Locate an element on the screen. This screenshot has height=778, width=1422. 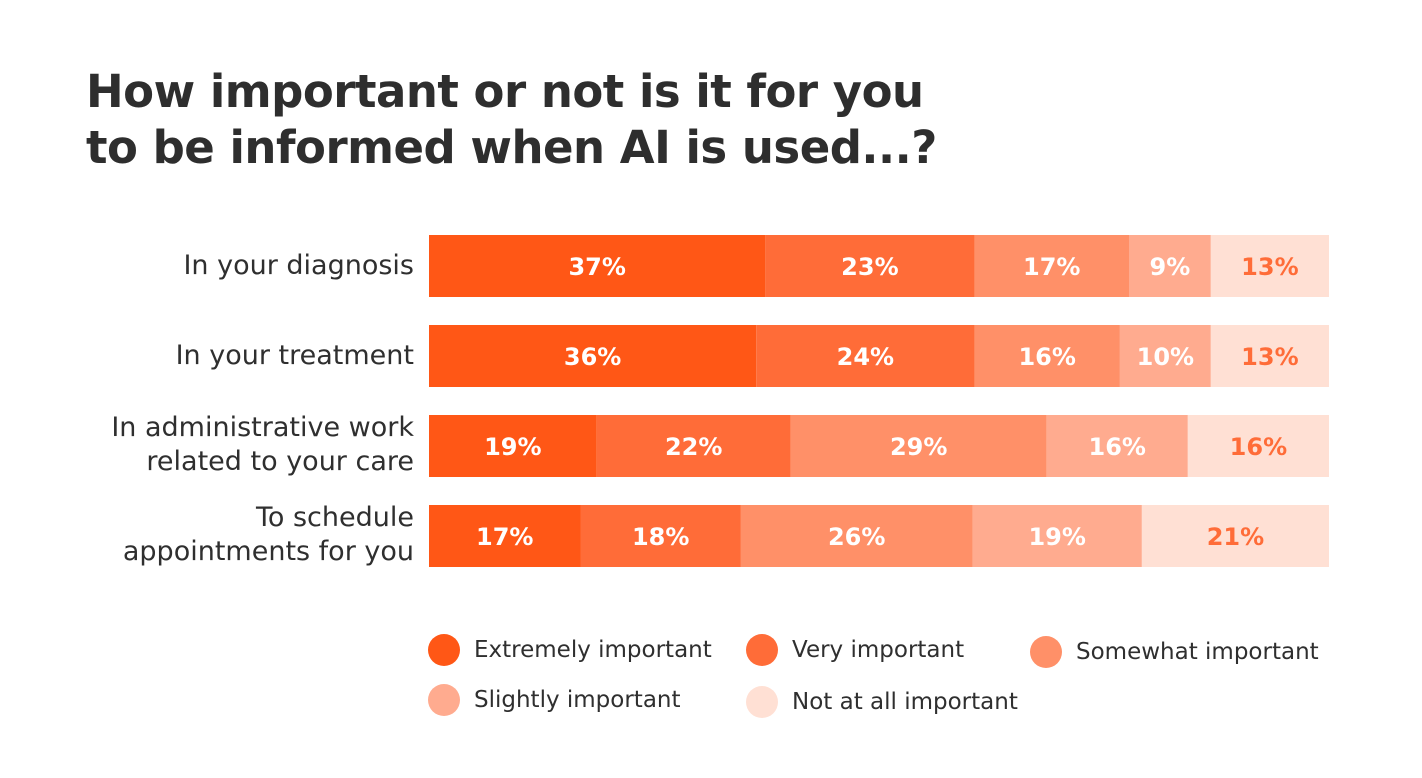
label-administrative-slightly-important: 16% is located at coordinates (1117, 447).